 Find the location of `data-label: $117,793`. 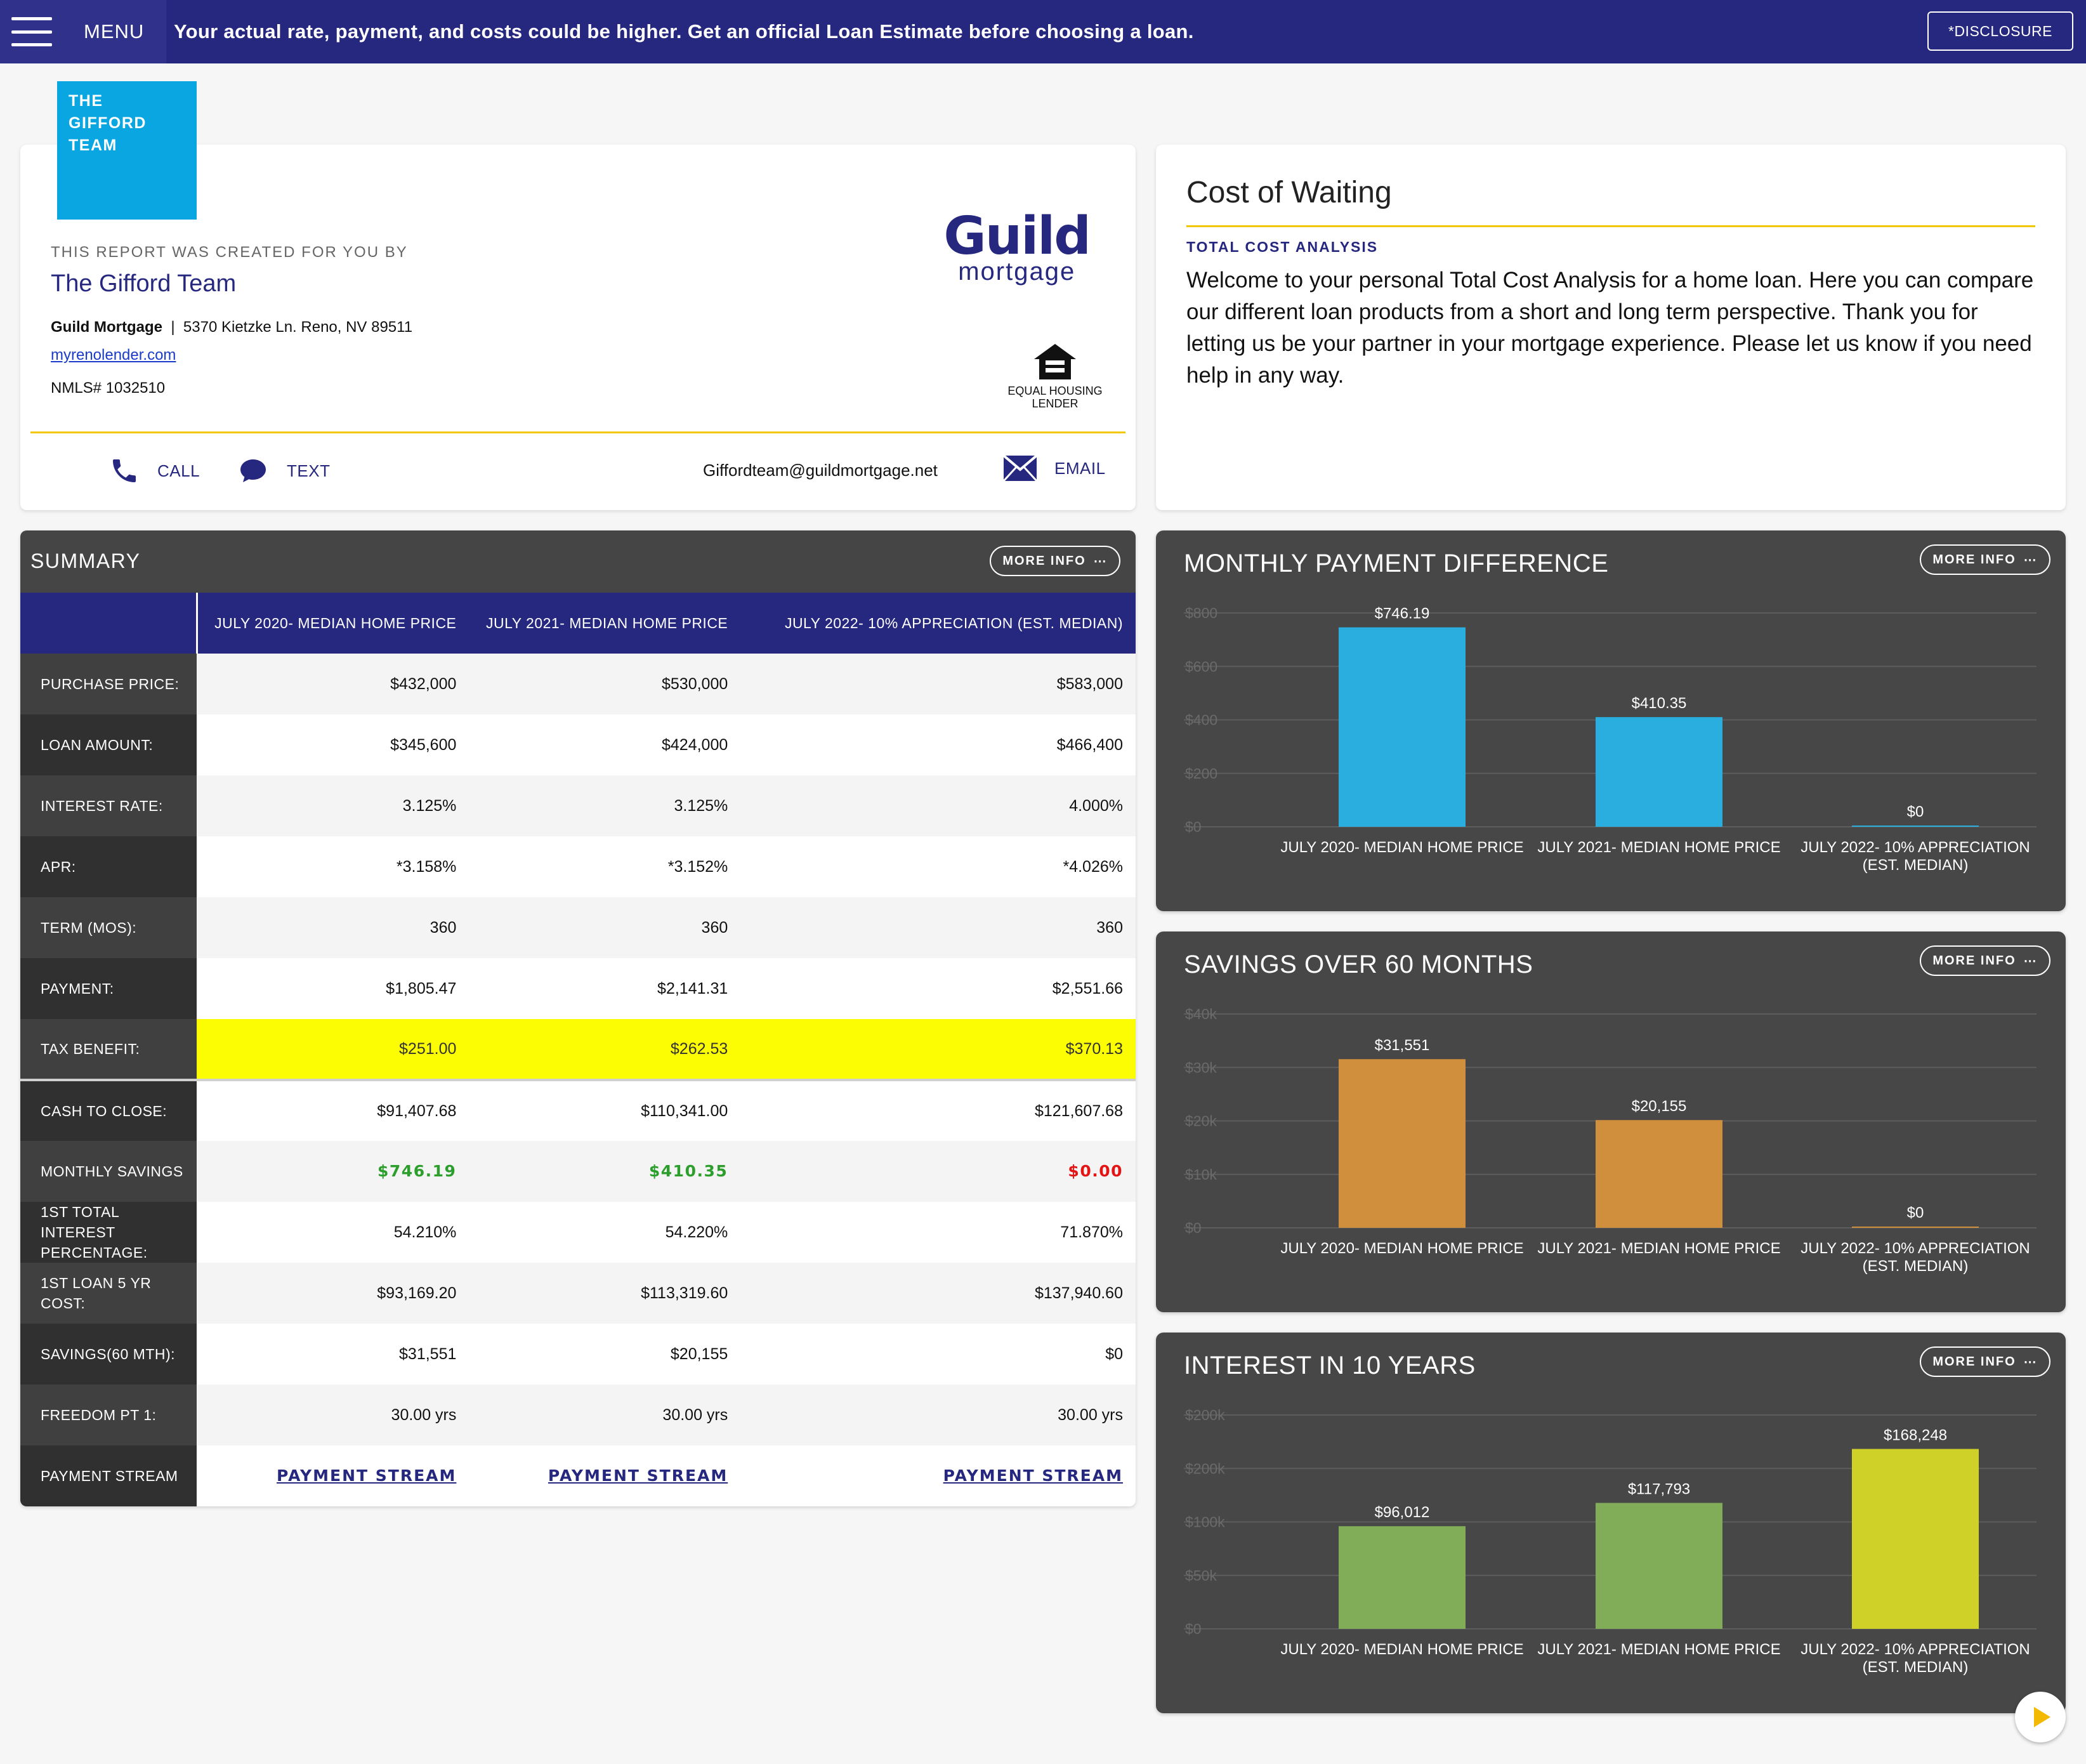

data-label: $117,793 is located at coordinates (1659, 1489).